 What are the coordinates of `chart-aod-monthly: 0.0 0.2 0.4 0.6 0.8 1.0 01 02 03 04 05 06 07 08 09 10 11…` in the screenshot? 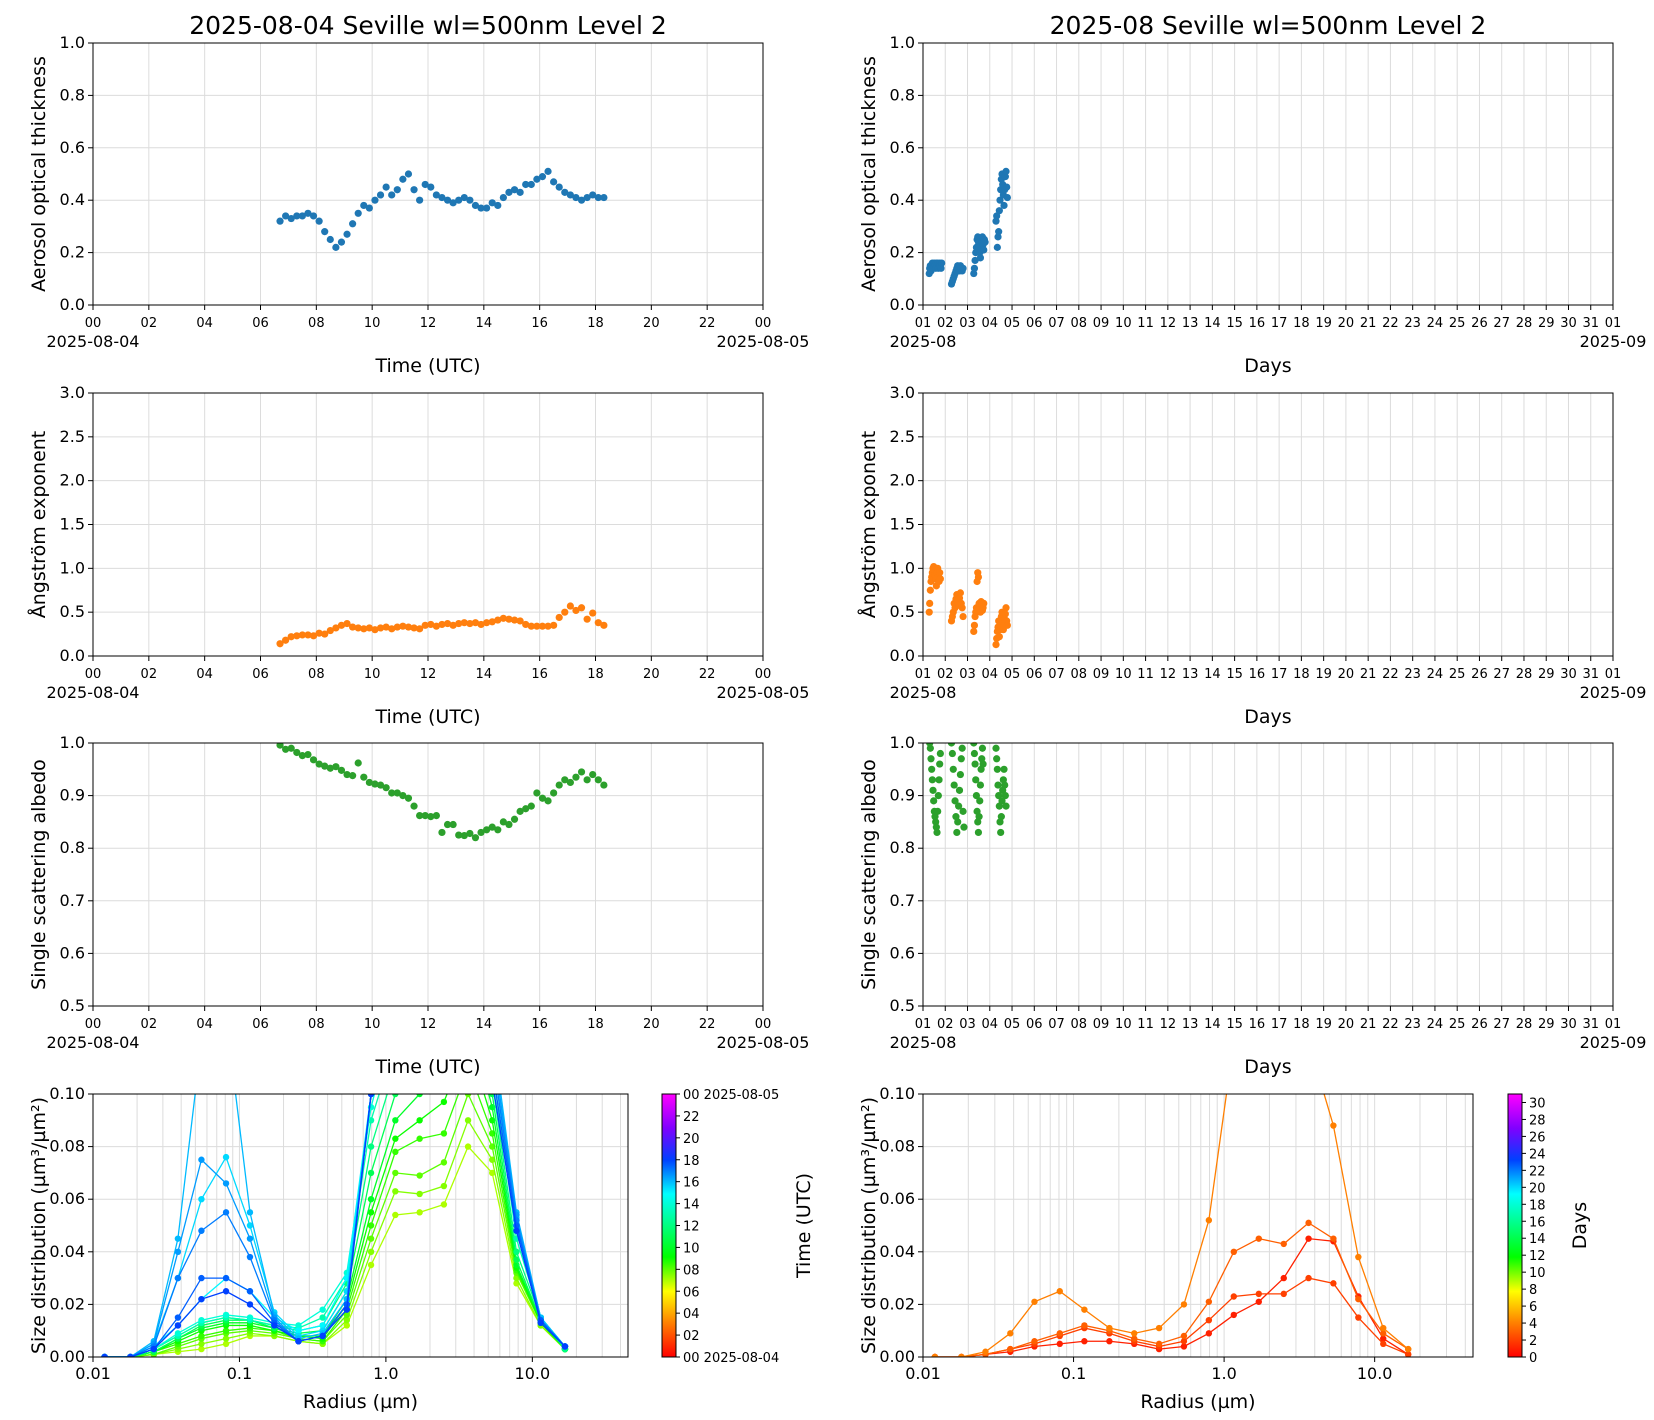 It's located at (1252, 194).